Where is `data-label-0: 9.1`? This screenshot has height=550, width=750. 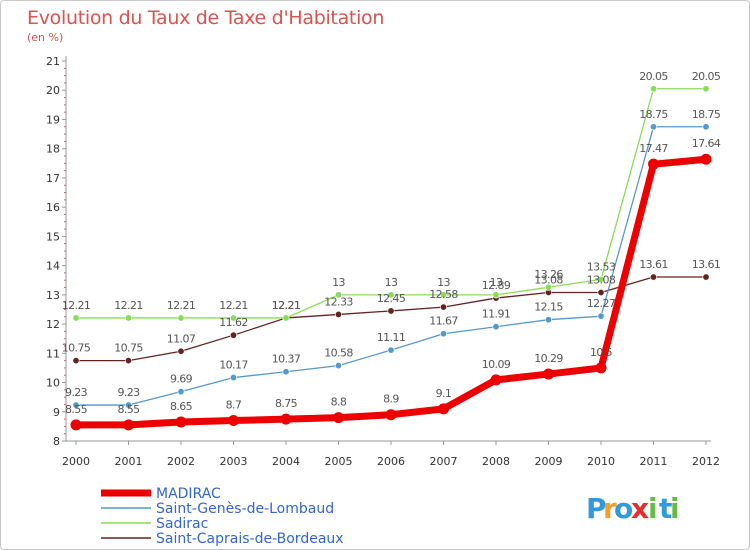 data-label-0: 9.1 is located at coordinates (444, 393).